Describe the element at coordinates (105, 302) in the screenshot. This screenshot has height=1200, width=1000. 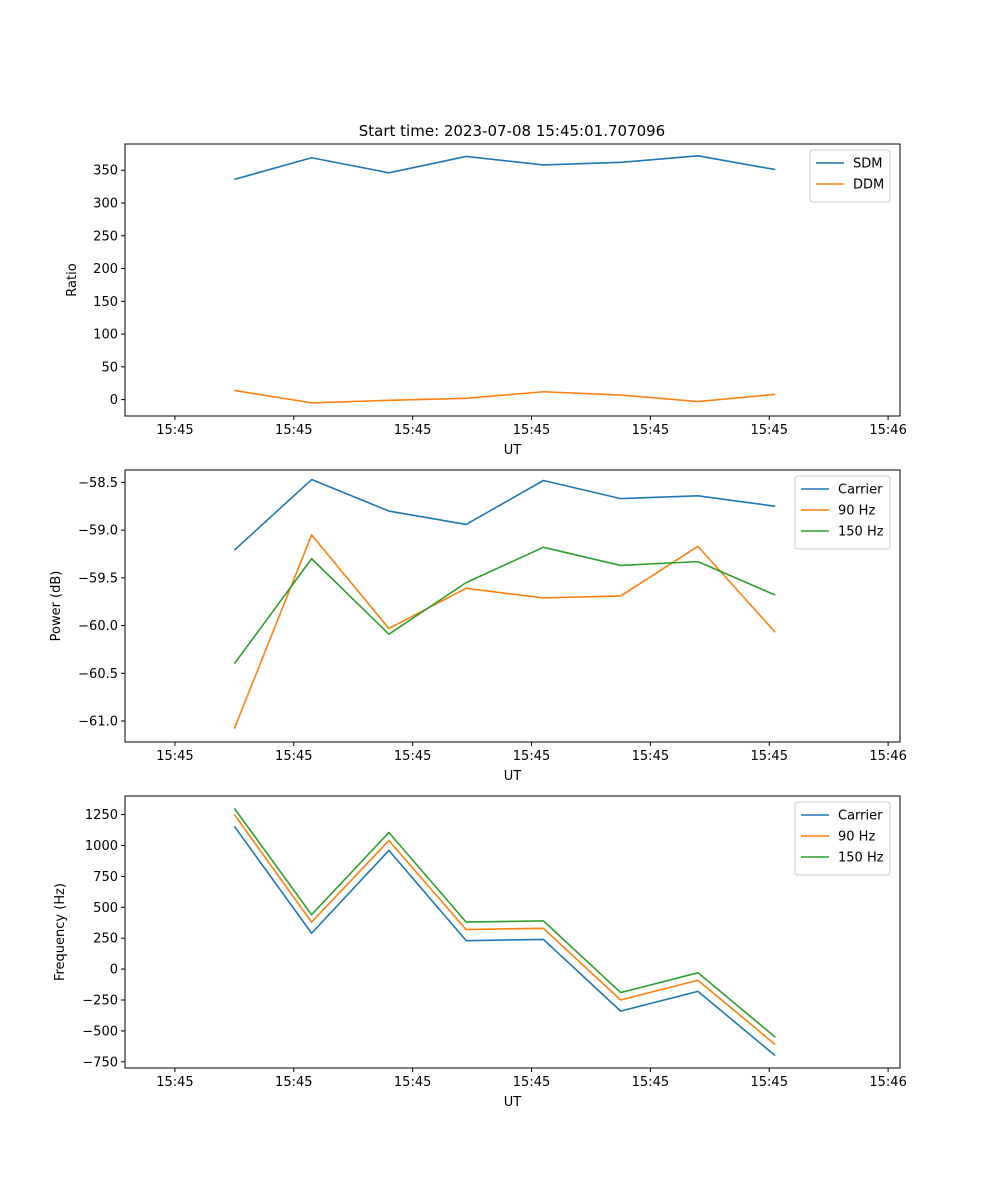
I see `y-tick-label: 150` at that location.